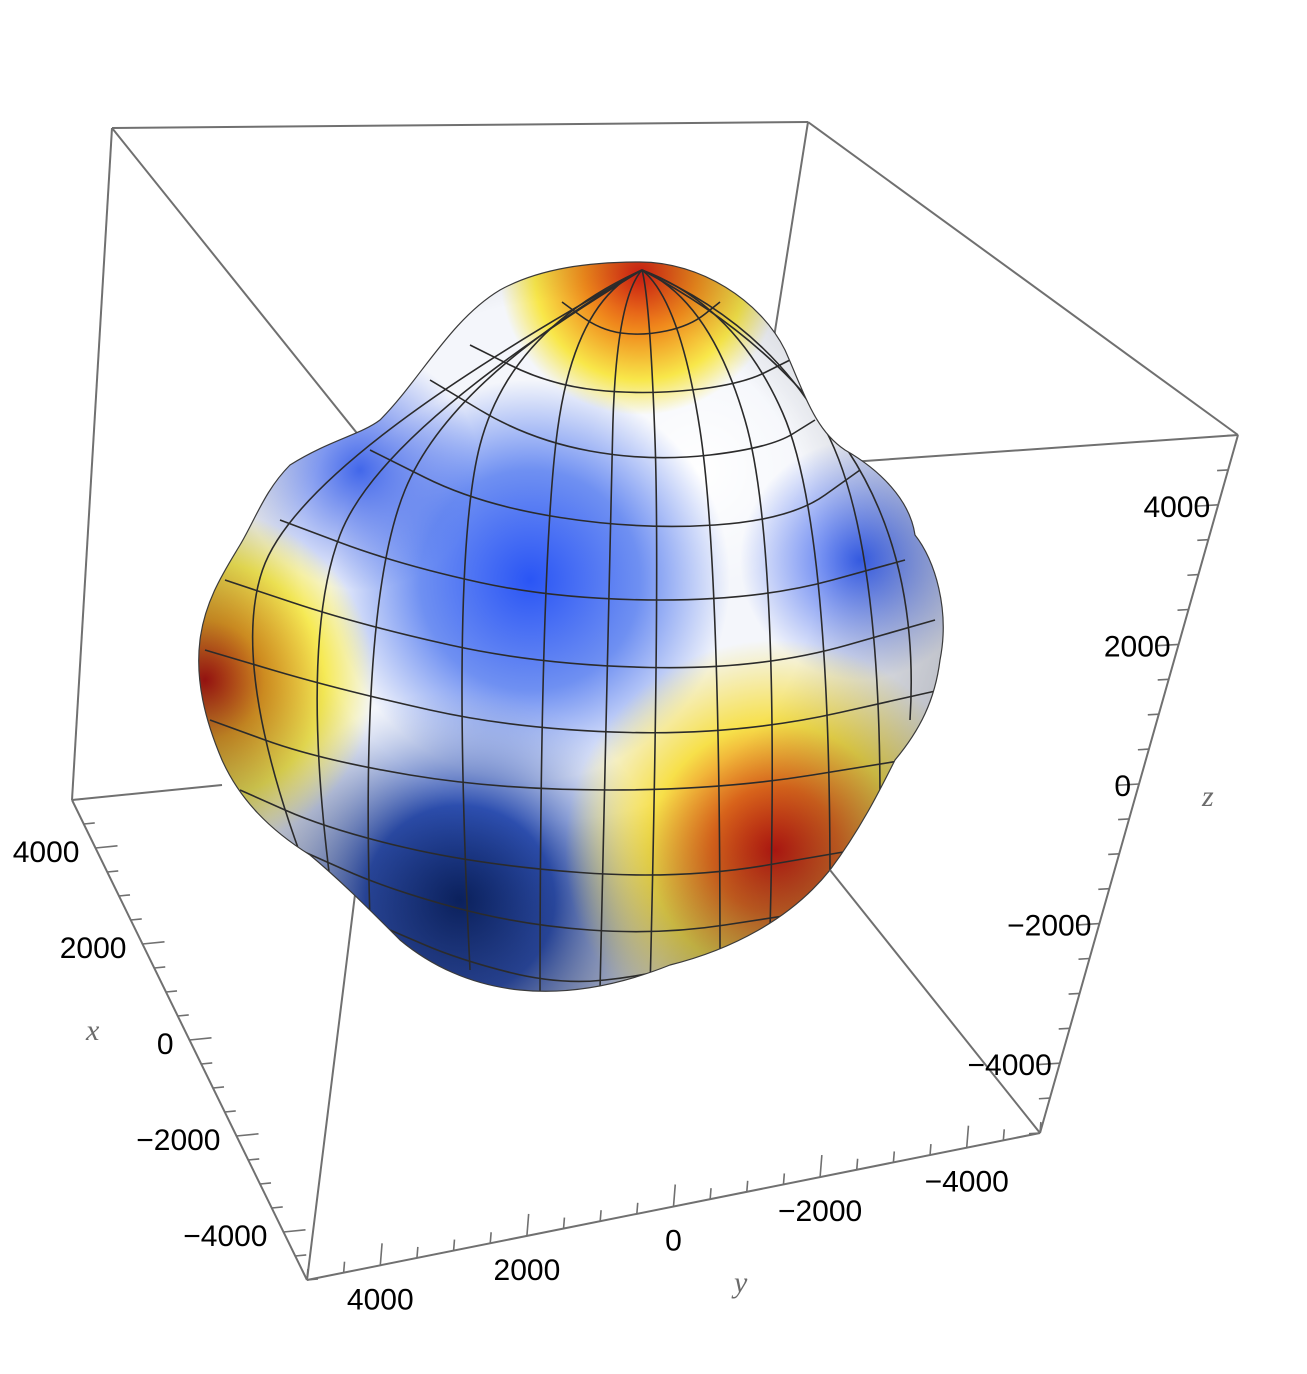 The height and width of the screenshot is (1374, 1307). What do you see at coordinates (46, 852) in the screenshot?
I see `x-axis-tick-label: 4000` at bounding box center [46, 852].